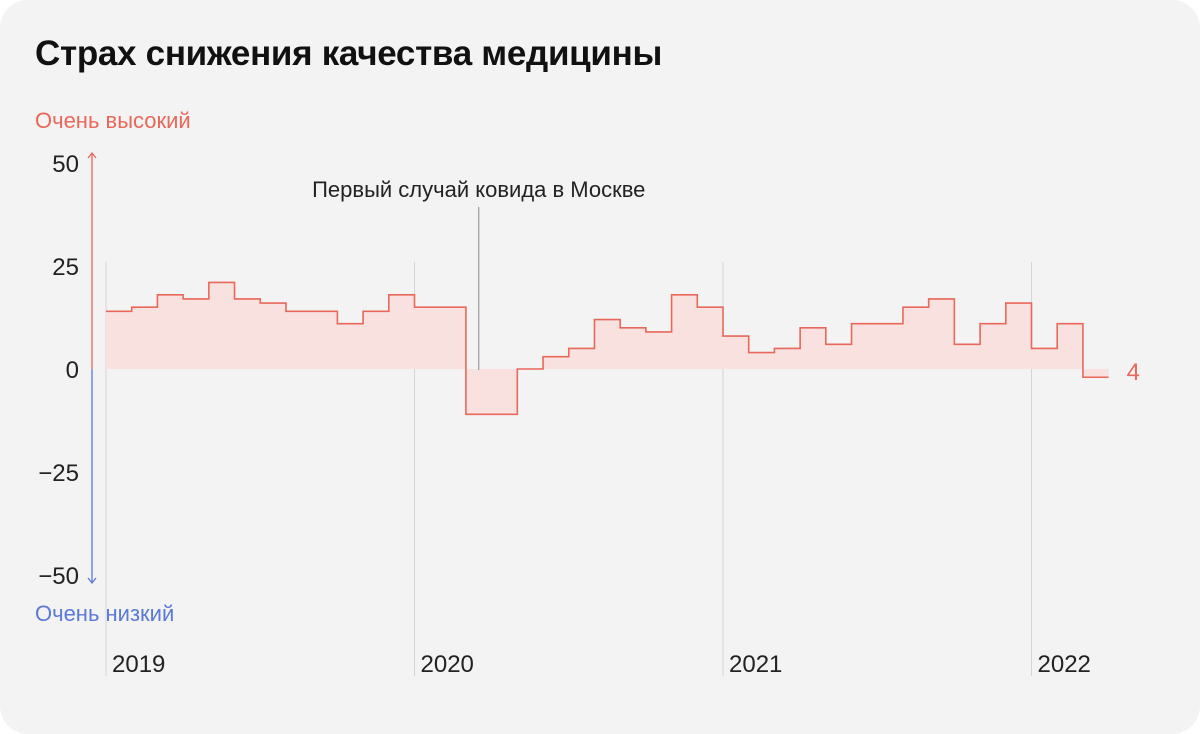 Image resolution: width=1200 pixels, height=734 pixels. Describe the element at coordinates (65, 164) in the screenshot. I see `y-tick-label: 50` at that location.